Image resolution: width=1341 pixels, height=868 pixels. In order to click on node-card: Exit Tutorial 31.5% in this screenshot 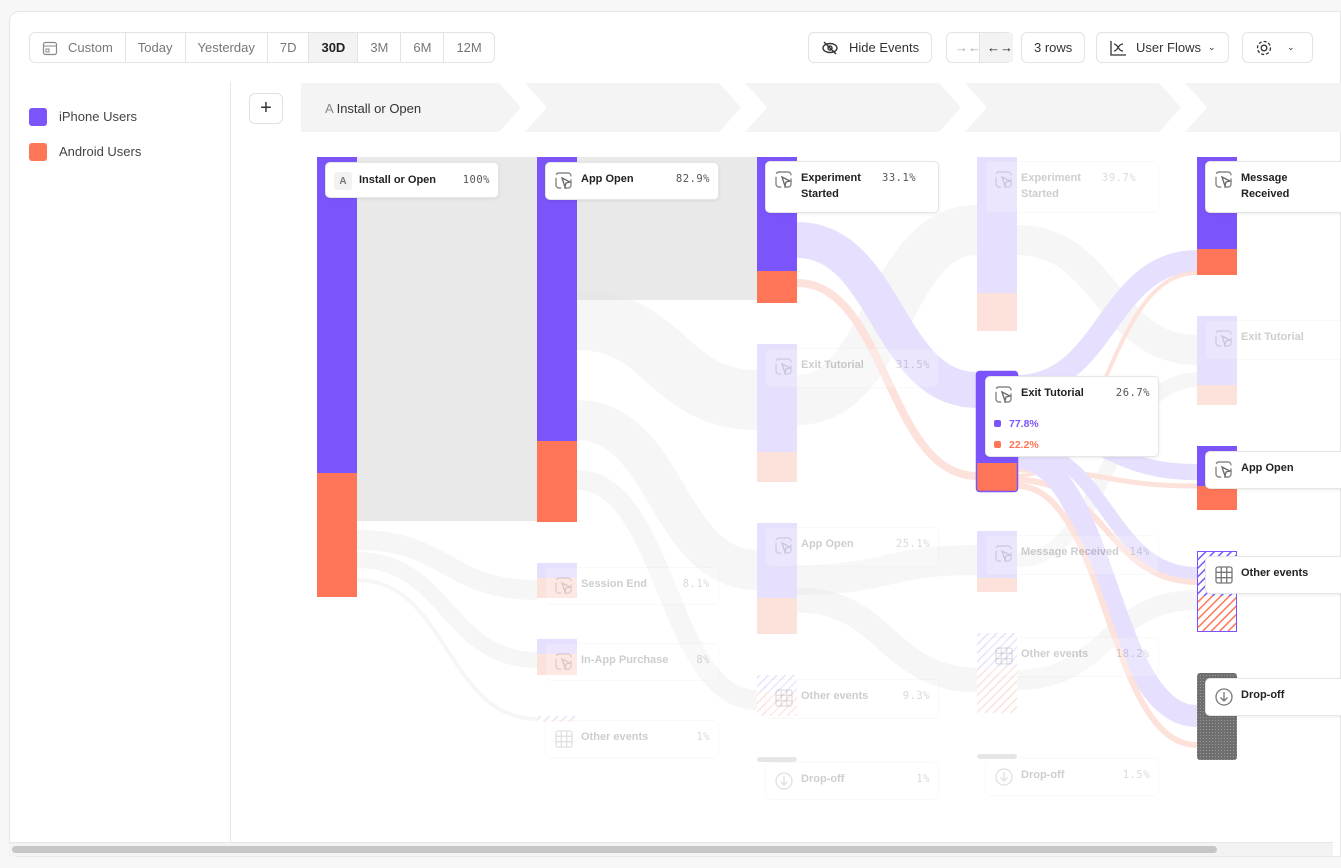, I will do `click(852, 368)`.